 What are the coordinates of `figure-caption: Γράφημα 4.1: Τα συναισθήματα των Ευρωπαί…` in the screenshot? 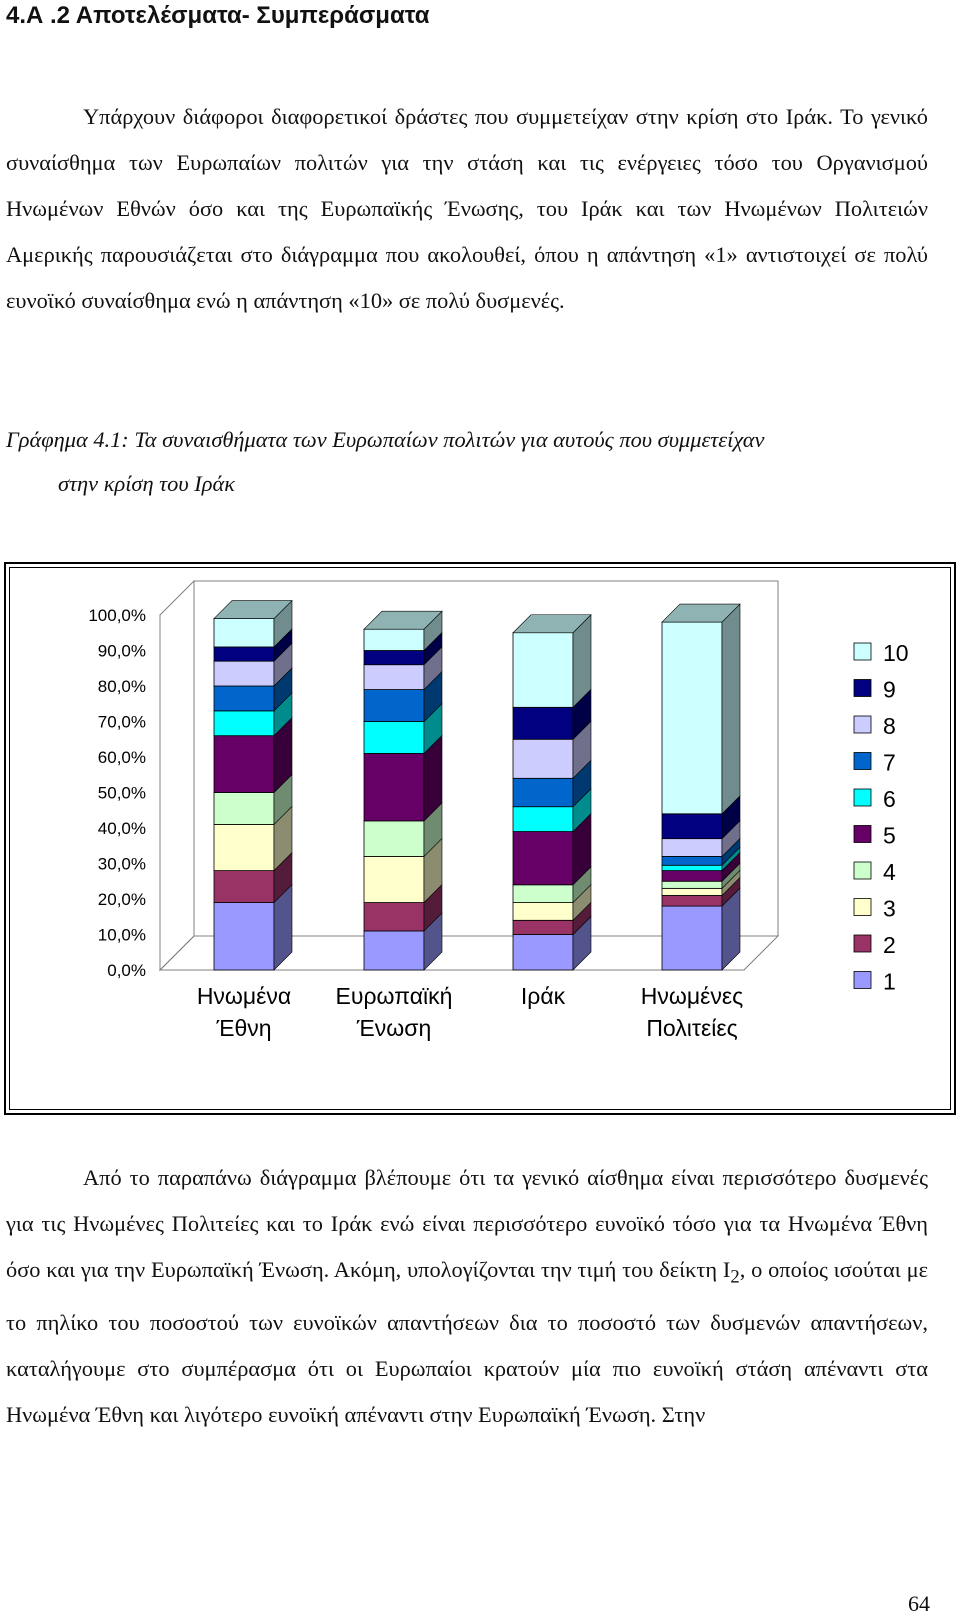 It's located at (467, 462).